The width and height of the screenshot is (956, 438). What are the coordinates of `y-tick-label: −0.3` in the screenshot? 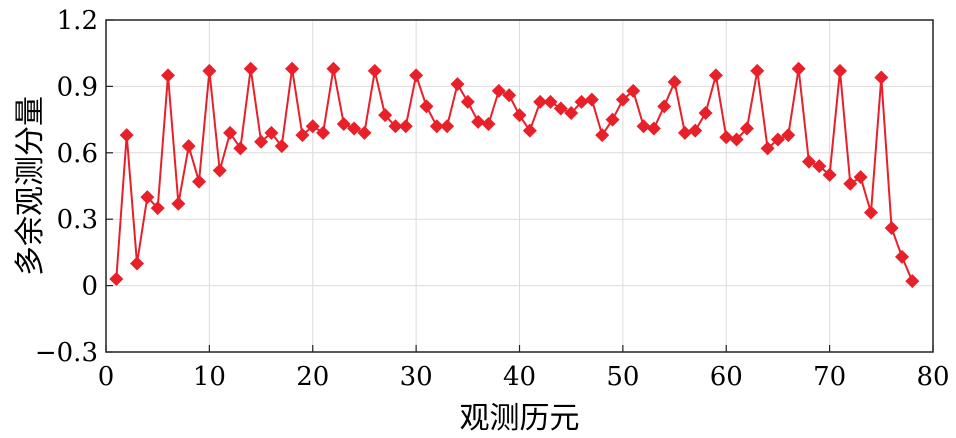 It's located at (66, 353).